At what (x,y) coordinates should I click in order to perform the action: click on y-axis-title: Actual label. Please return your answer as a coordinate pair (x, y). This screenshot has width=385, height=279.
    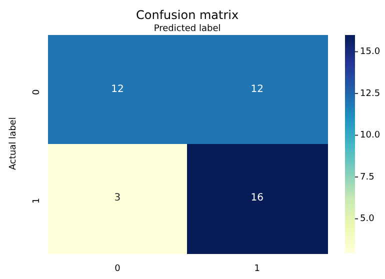
    Looking at the image, I should click on (13, 143).